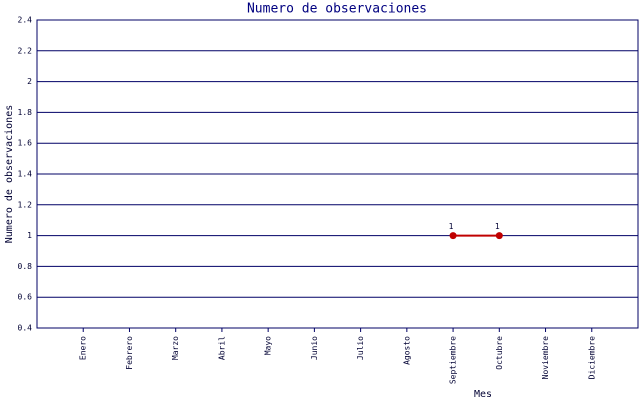 The height and width of the screenshot is (400, 640). What do you see at coordinates (175, 348) in the screenshot?
I see `x-tick-label: Marzo` at bounding box center [175, 348].